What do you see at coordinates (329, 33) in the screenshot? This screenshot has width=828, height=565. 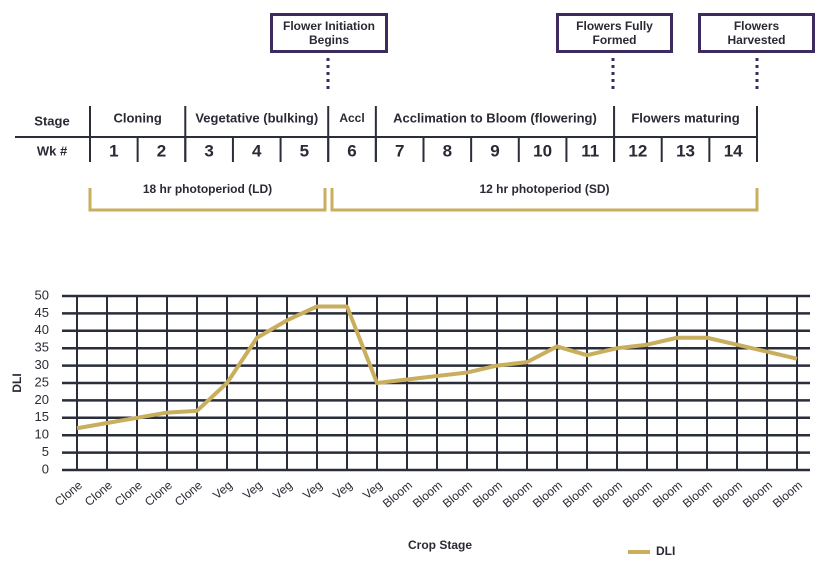 I see `milestone: Flower Initiation Begins` at bounding box center [329, 33].